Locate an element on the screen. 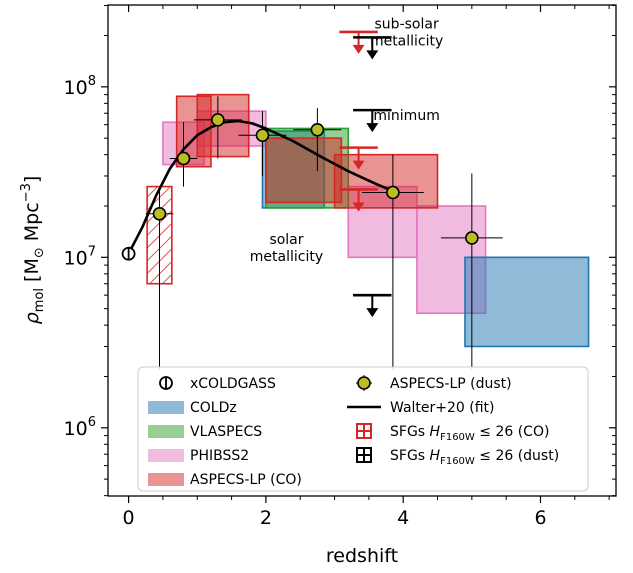 This screenshot has height=573, width=633. upper-limit-0-arrowhead is located at coordinates (358, 49).